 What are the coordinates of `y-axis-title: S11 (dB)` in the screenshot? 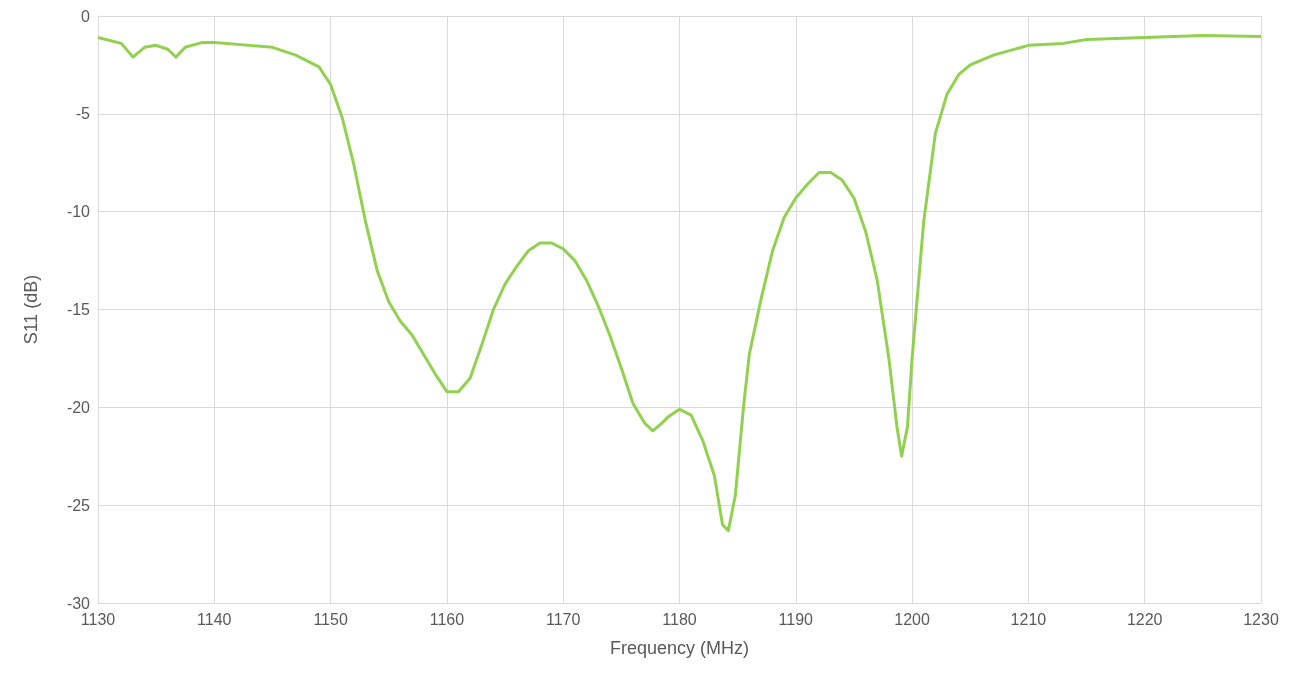 It's located at (31, 309).